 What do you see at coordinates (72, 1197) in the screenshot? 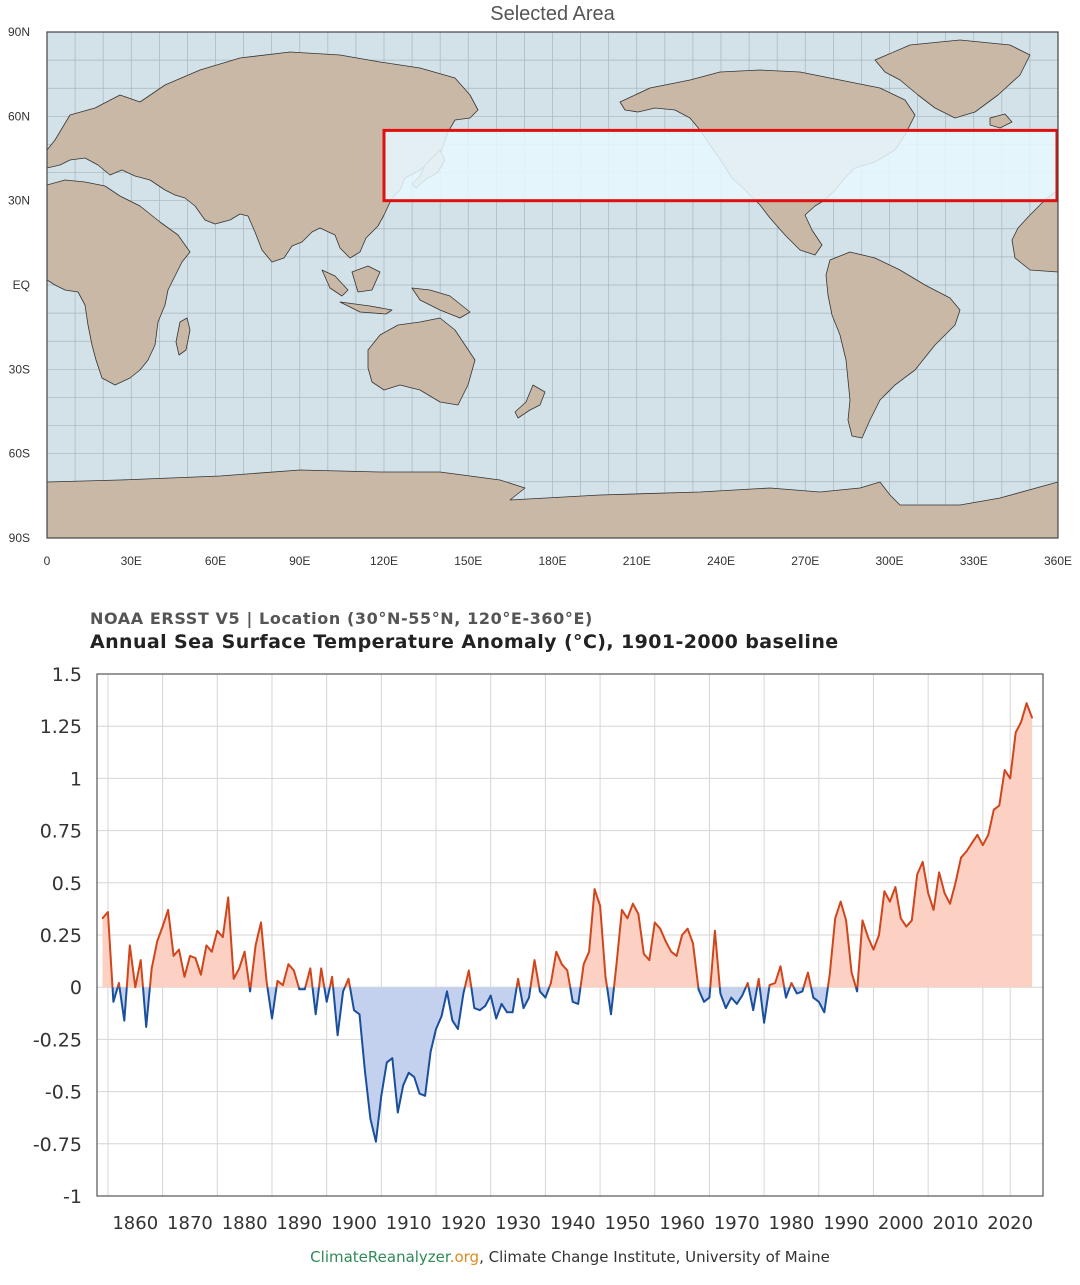
I see `chart-y-tick: -1` at bounding box center [72, 1197].